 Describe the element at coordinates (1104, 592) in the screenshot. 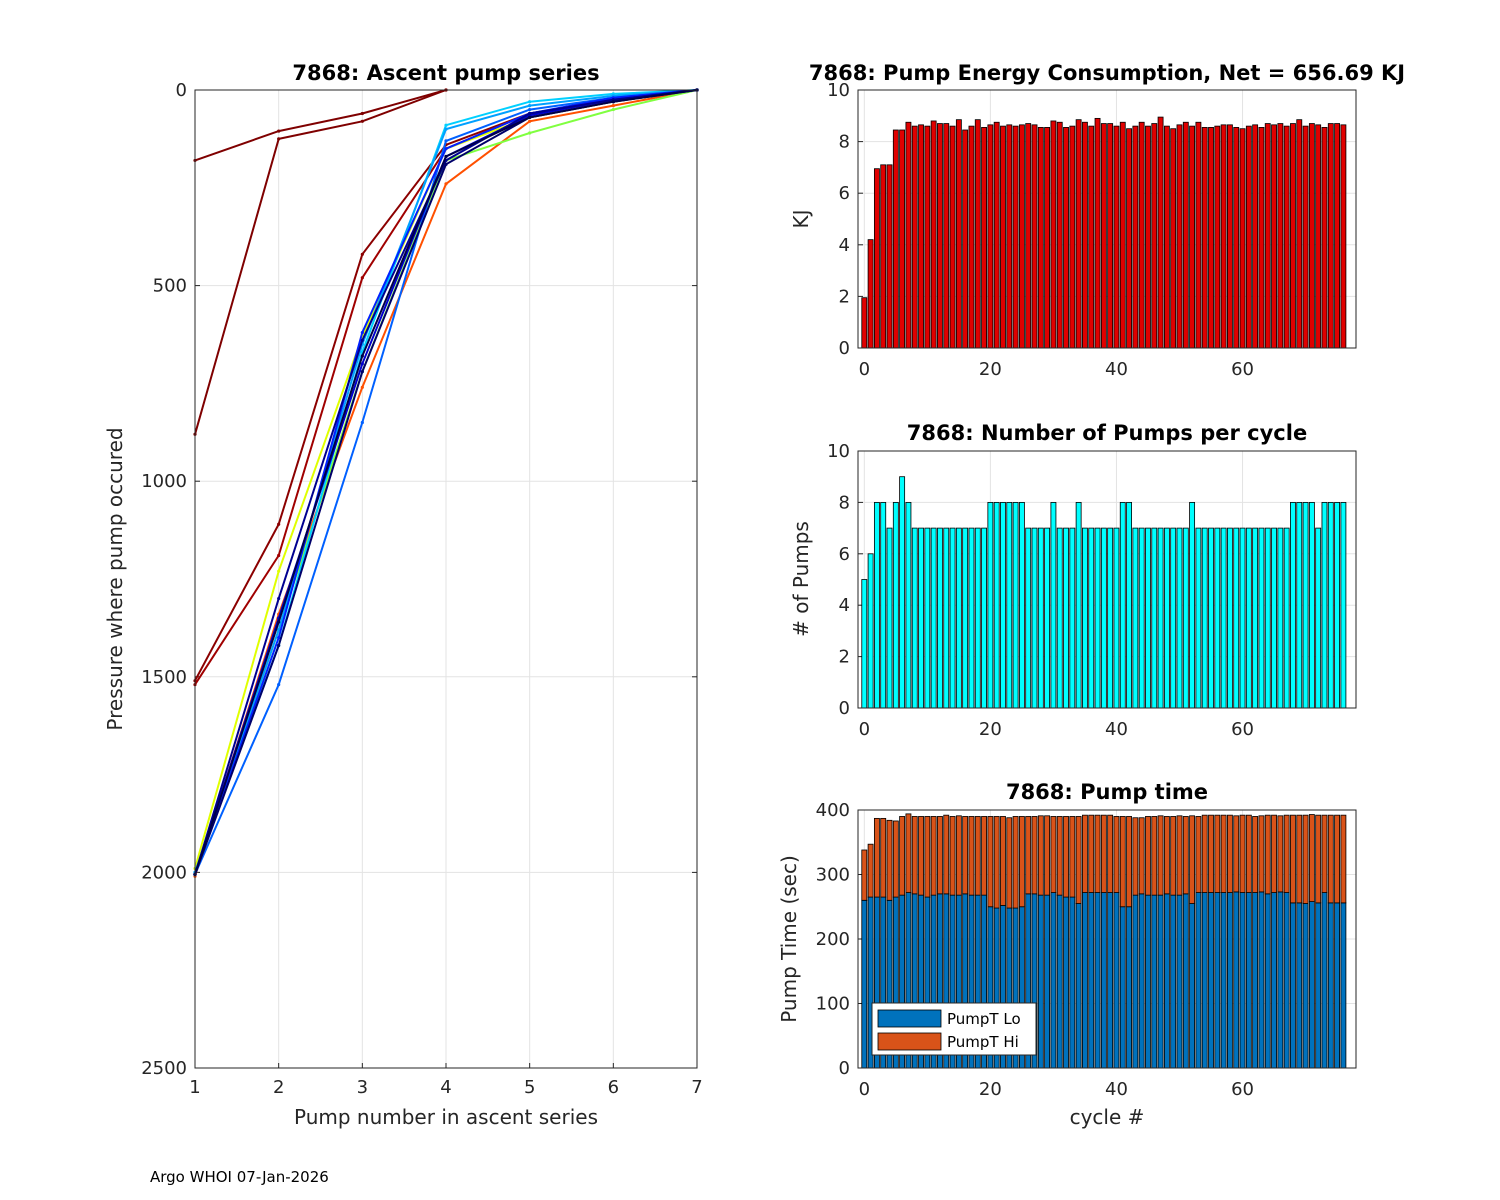

I see `pumps-bars` at that location.